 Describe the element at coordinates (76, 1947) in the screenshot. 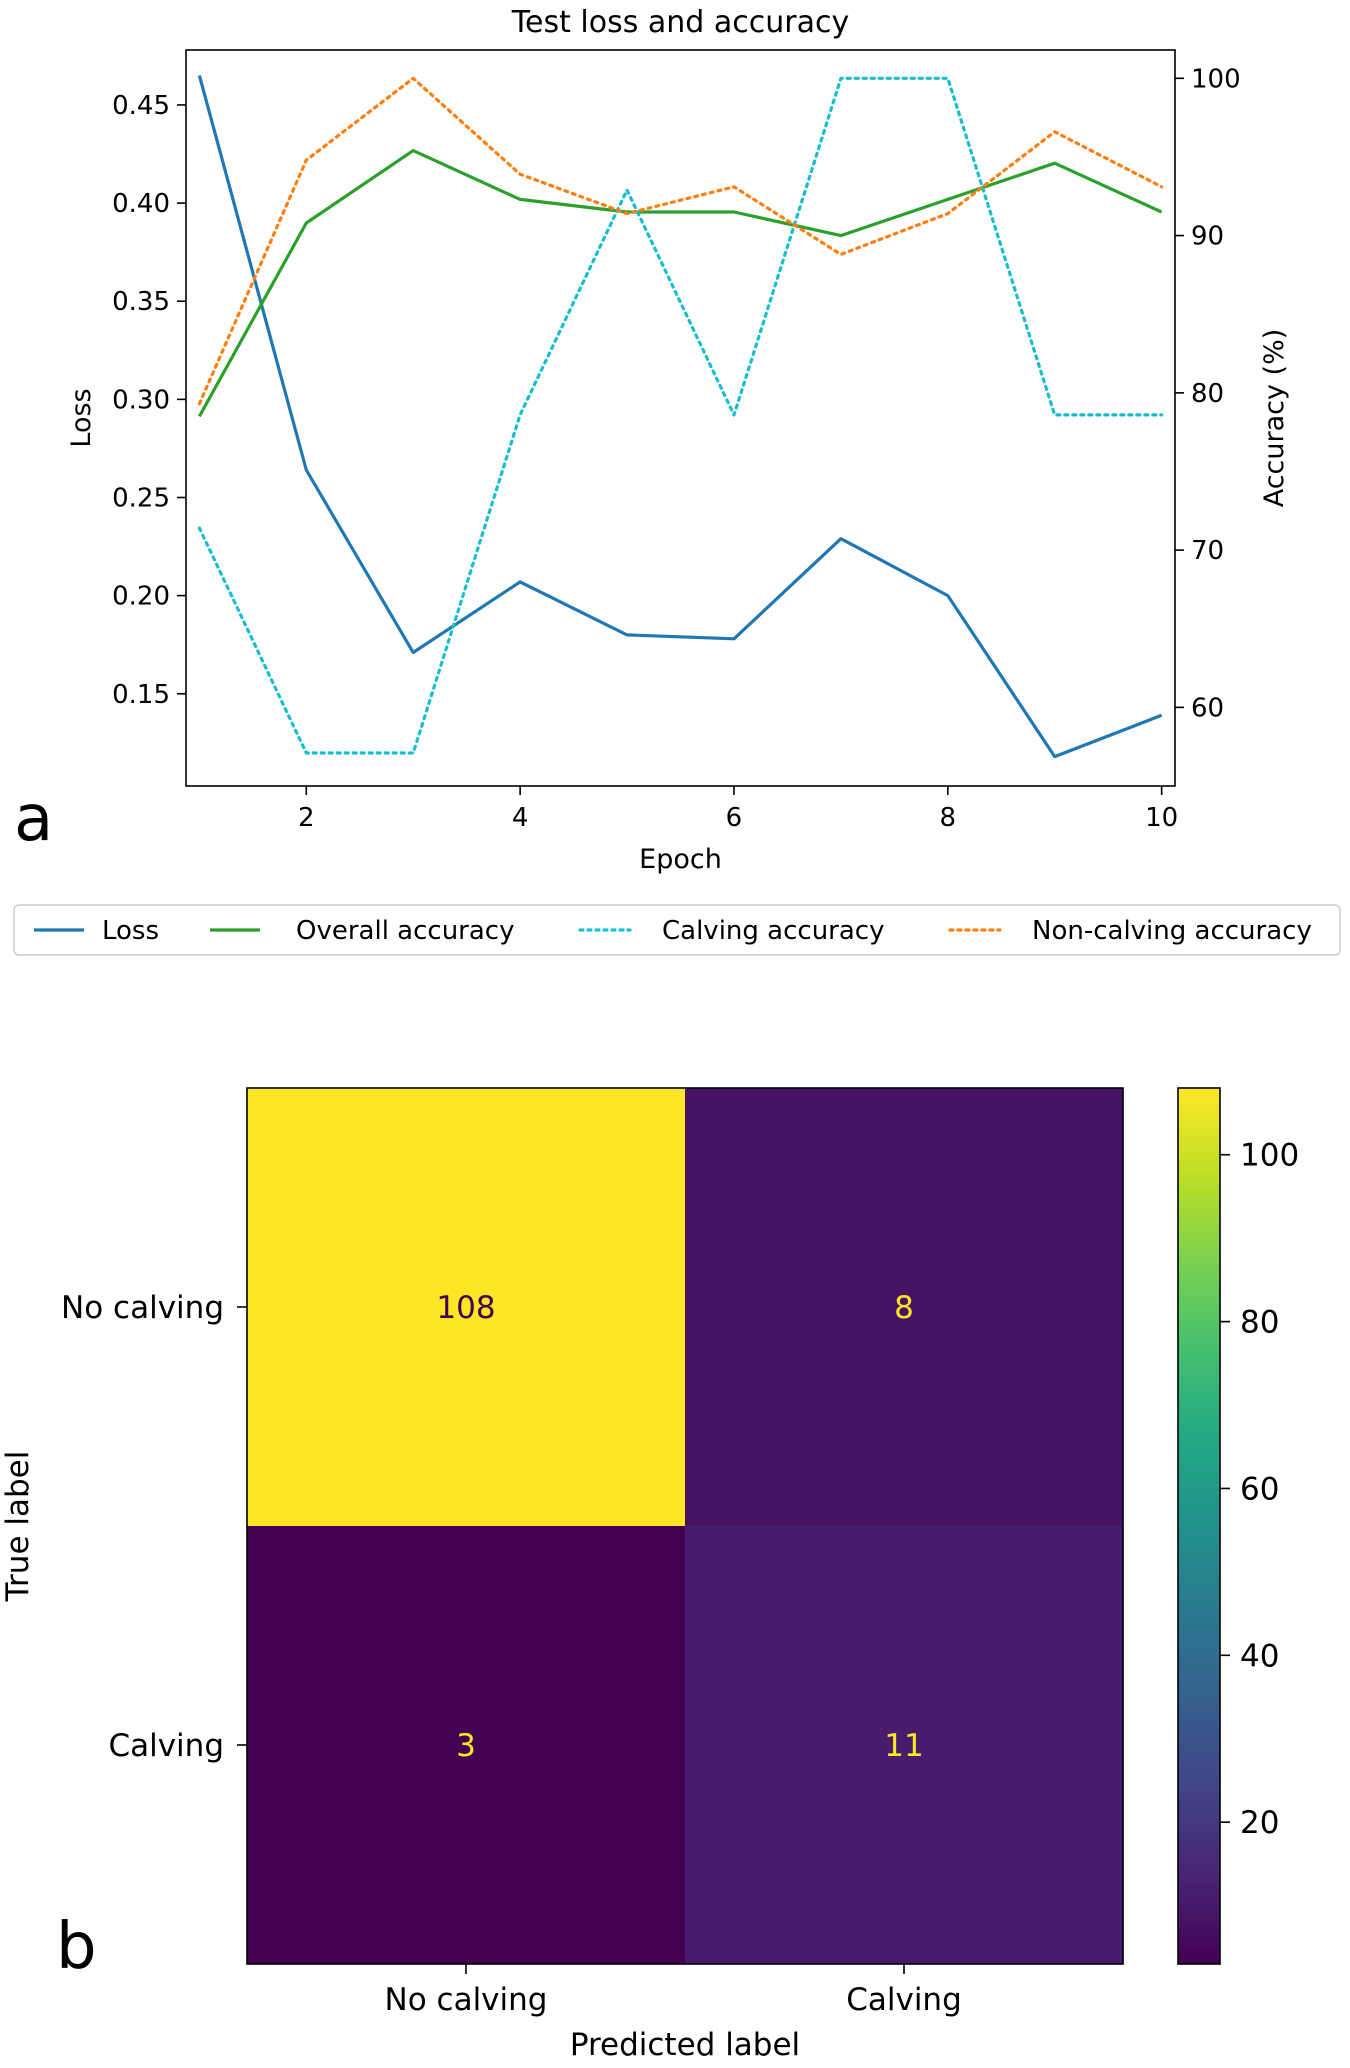

I see `panel-label-b: b` at that location.